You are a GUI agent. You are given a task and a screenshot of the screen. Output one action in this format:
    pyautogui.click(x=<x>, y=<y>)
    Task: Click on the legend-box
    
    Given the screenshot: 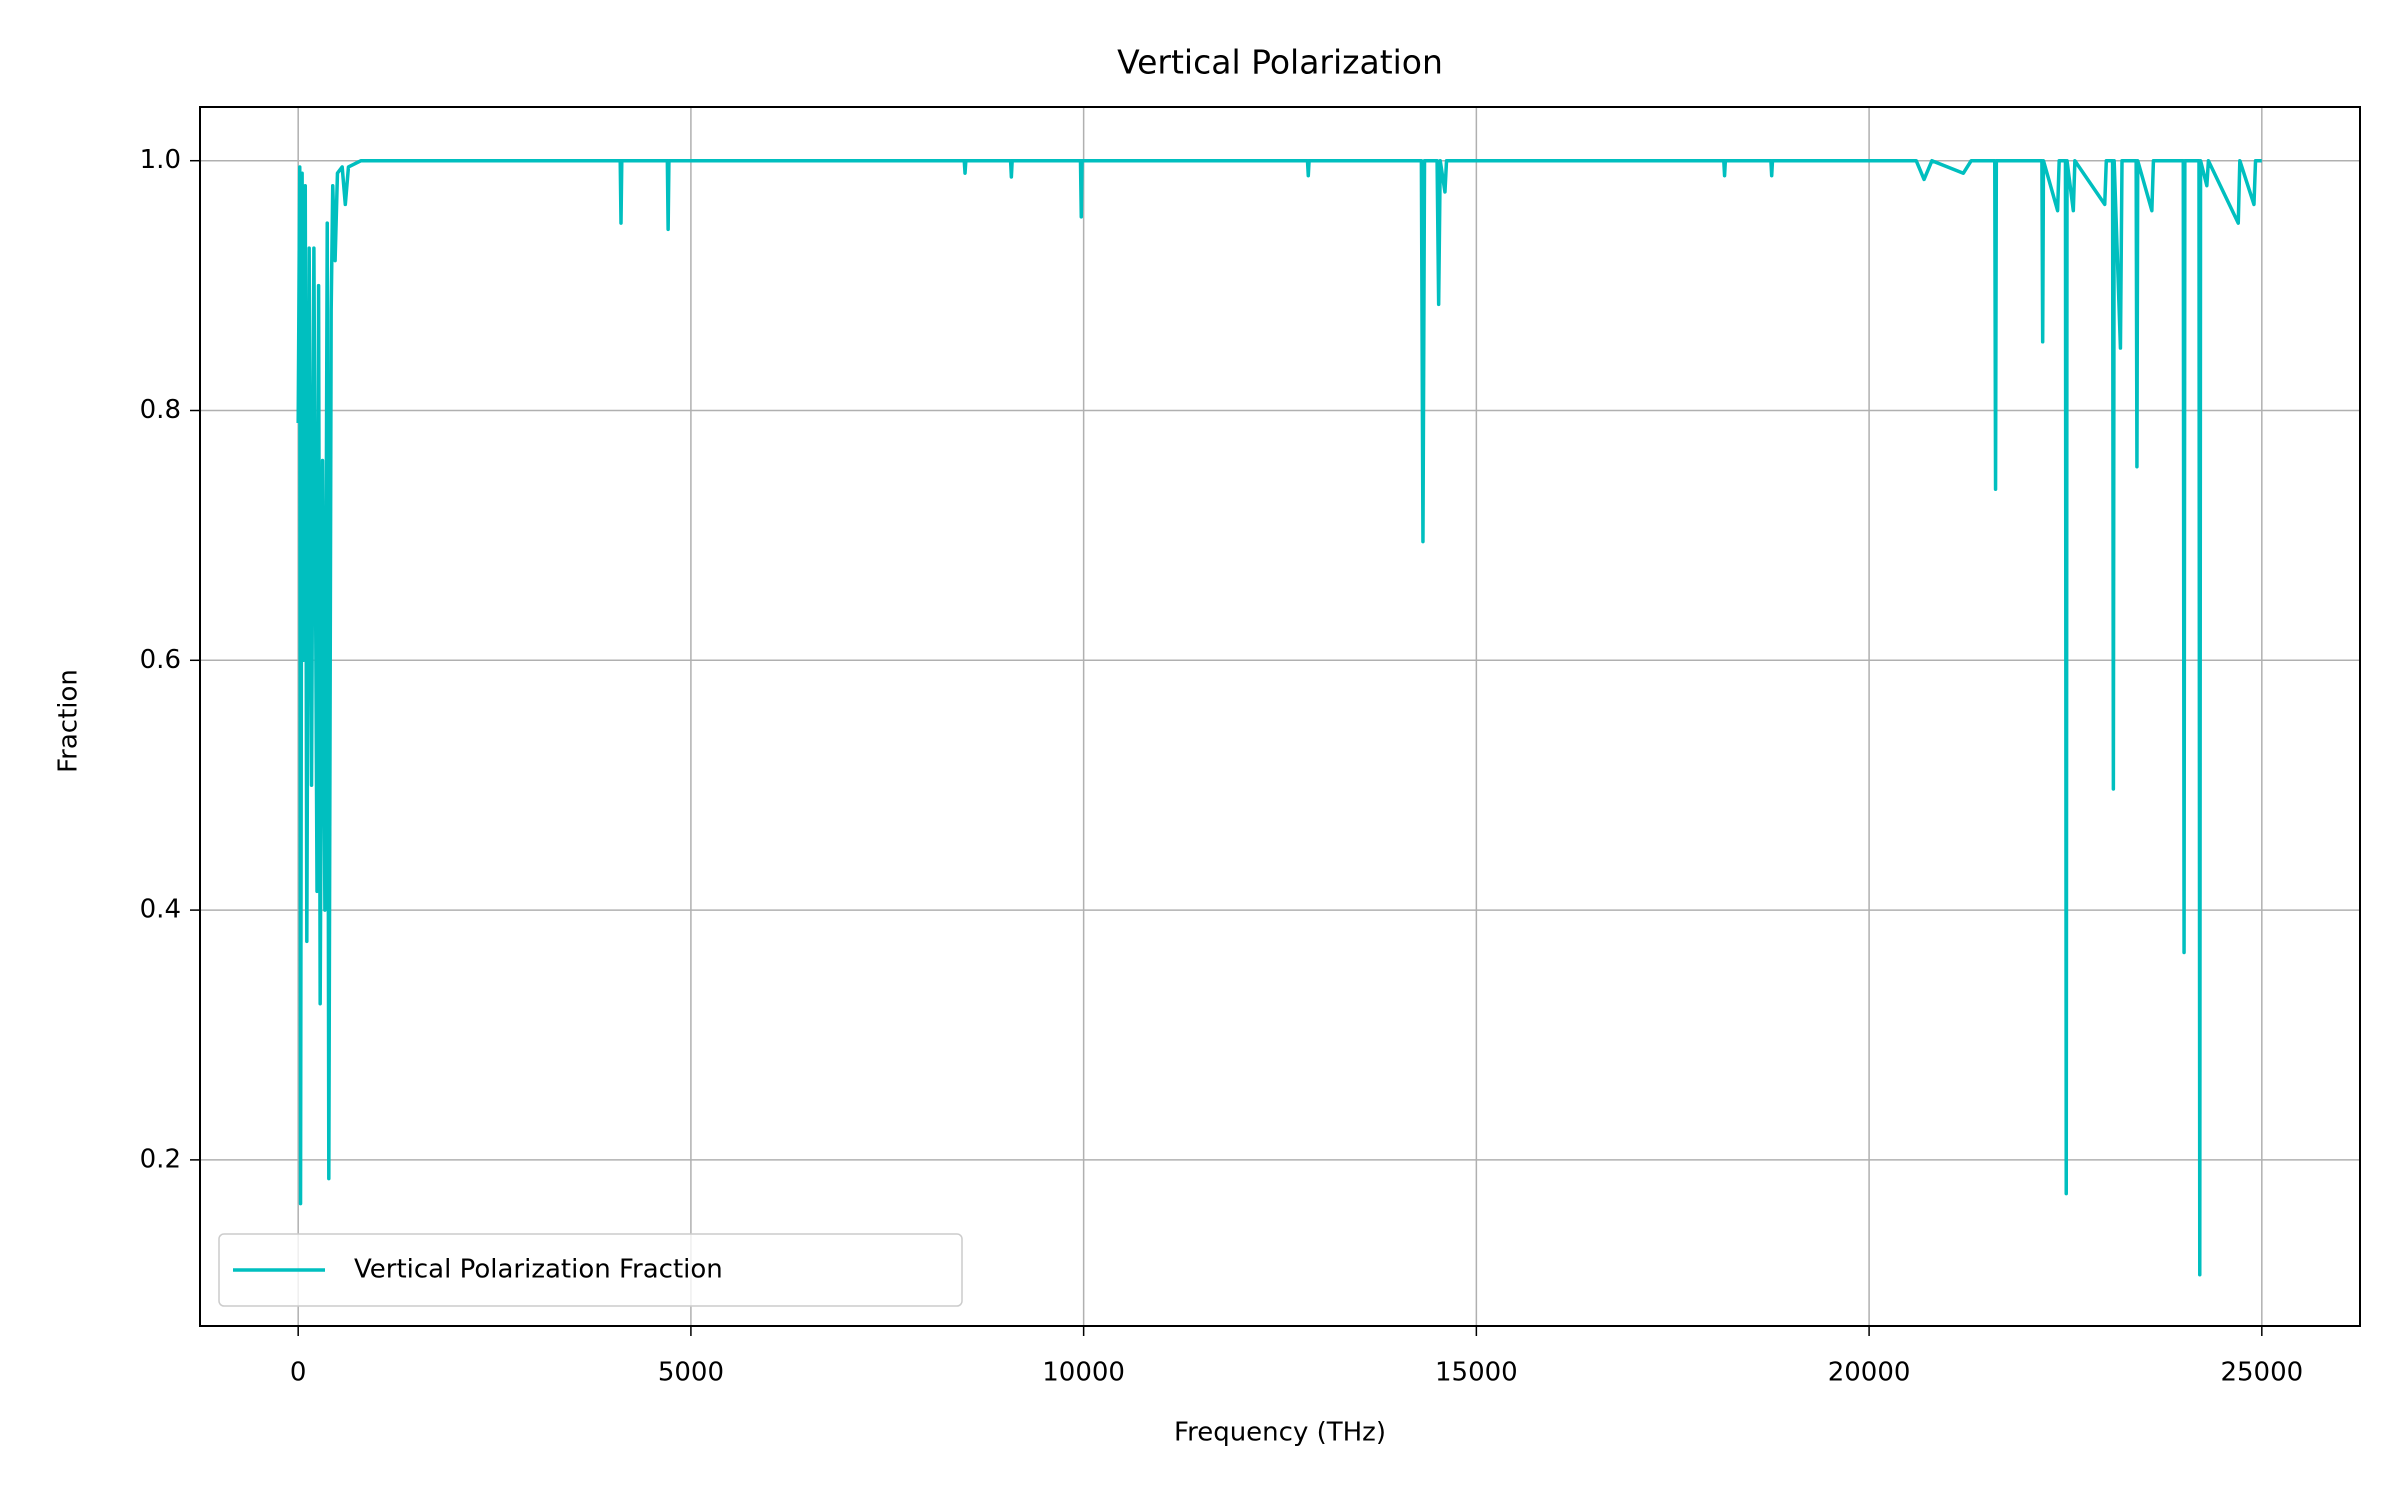 What is the action you would take?
    pyautogui.click(x=590, y=1270)
    